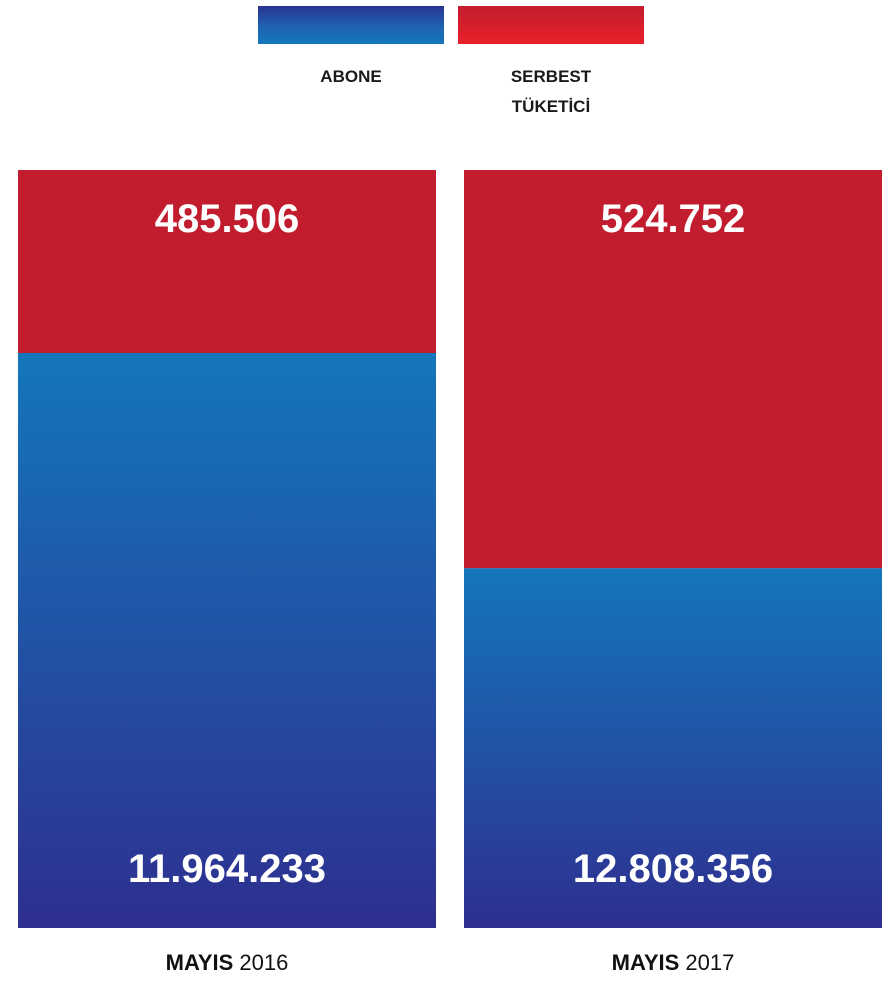  I want to click on bar-serbest-2016, so click(227, 261).